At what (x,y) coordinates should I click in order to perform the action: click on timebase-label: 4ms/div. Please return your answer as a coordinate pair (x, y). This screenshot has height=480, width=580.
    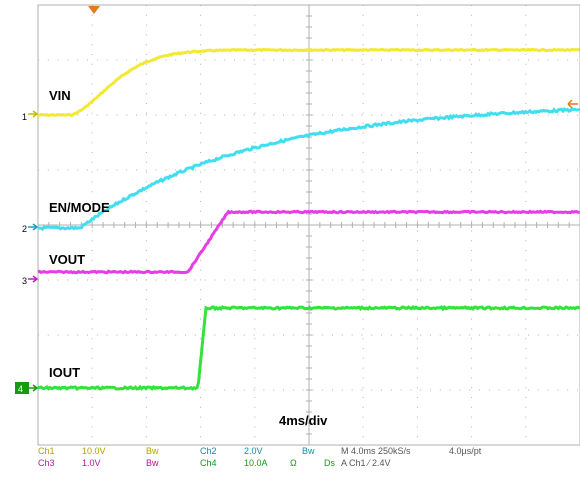
    Looking at the image, I should click on (303, 420).